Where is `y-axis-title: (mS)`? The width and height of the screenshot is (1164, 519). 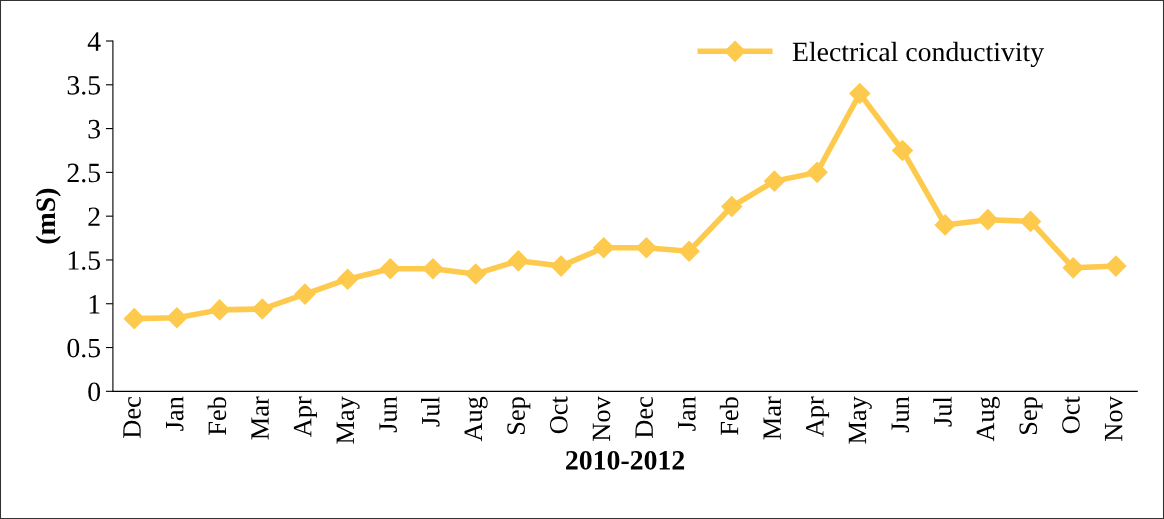
y-axis-title: (mS) is located at coordinates (48, 216).